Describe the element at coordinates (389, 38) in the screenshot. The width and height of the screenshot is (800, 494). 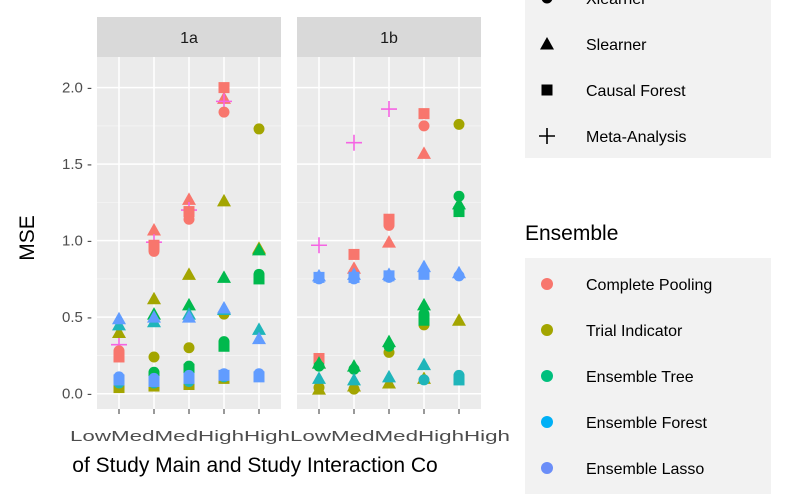
I see `facet-strip-label: 1b` at that location.